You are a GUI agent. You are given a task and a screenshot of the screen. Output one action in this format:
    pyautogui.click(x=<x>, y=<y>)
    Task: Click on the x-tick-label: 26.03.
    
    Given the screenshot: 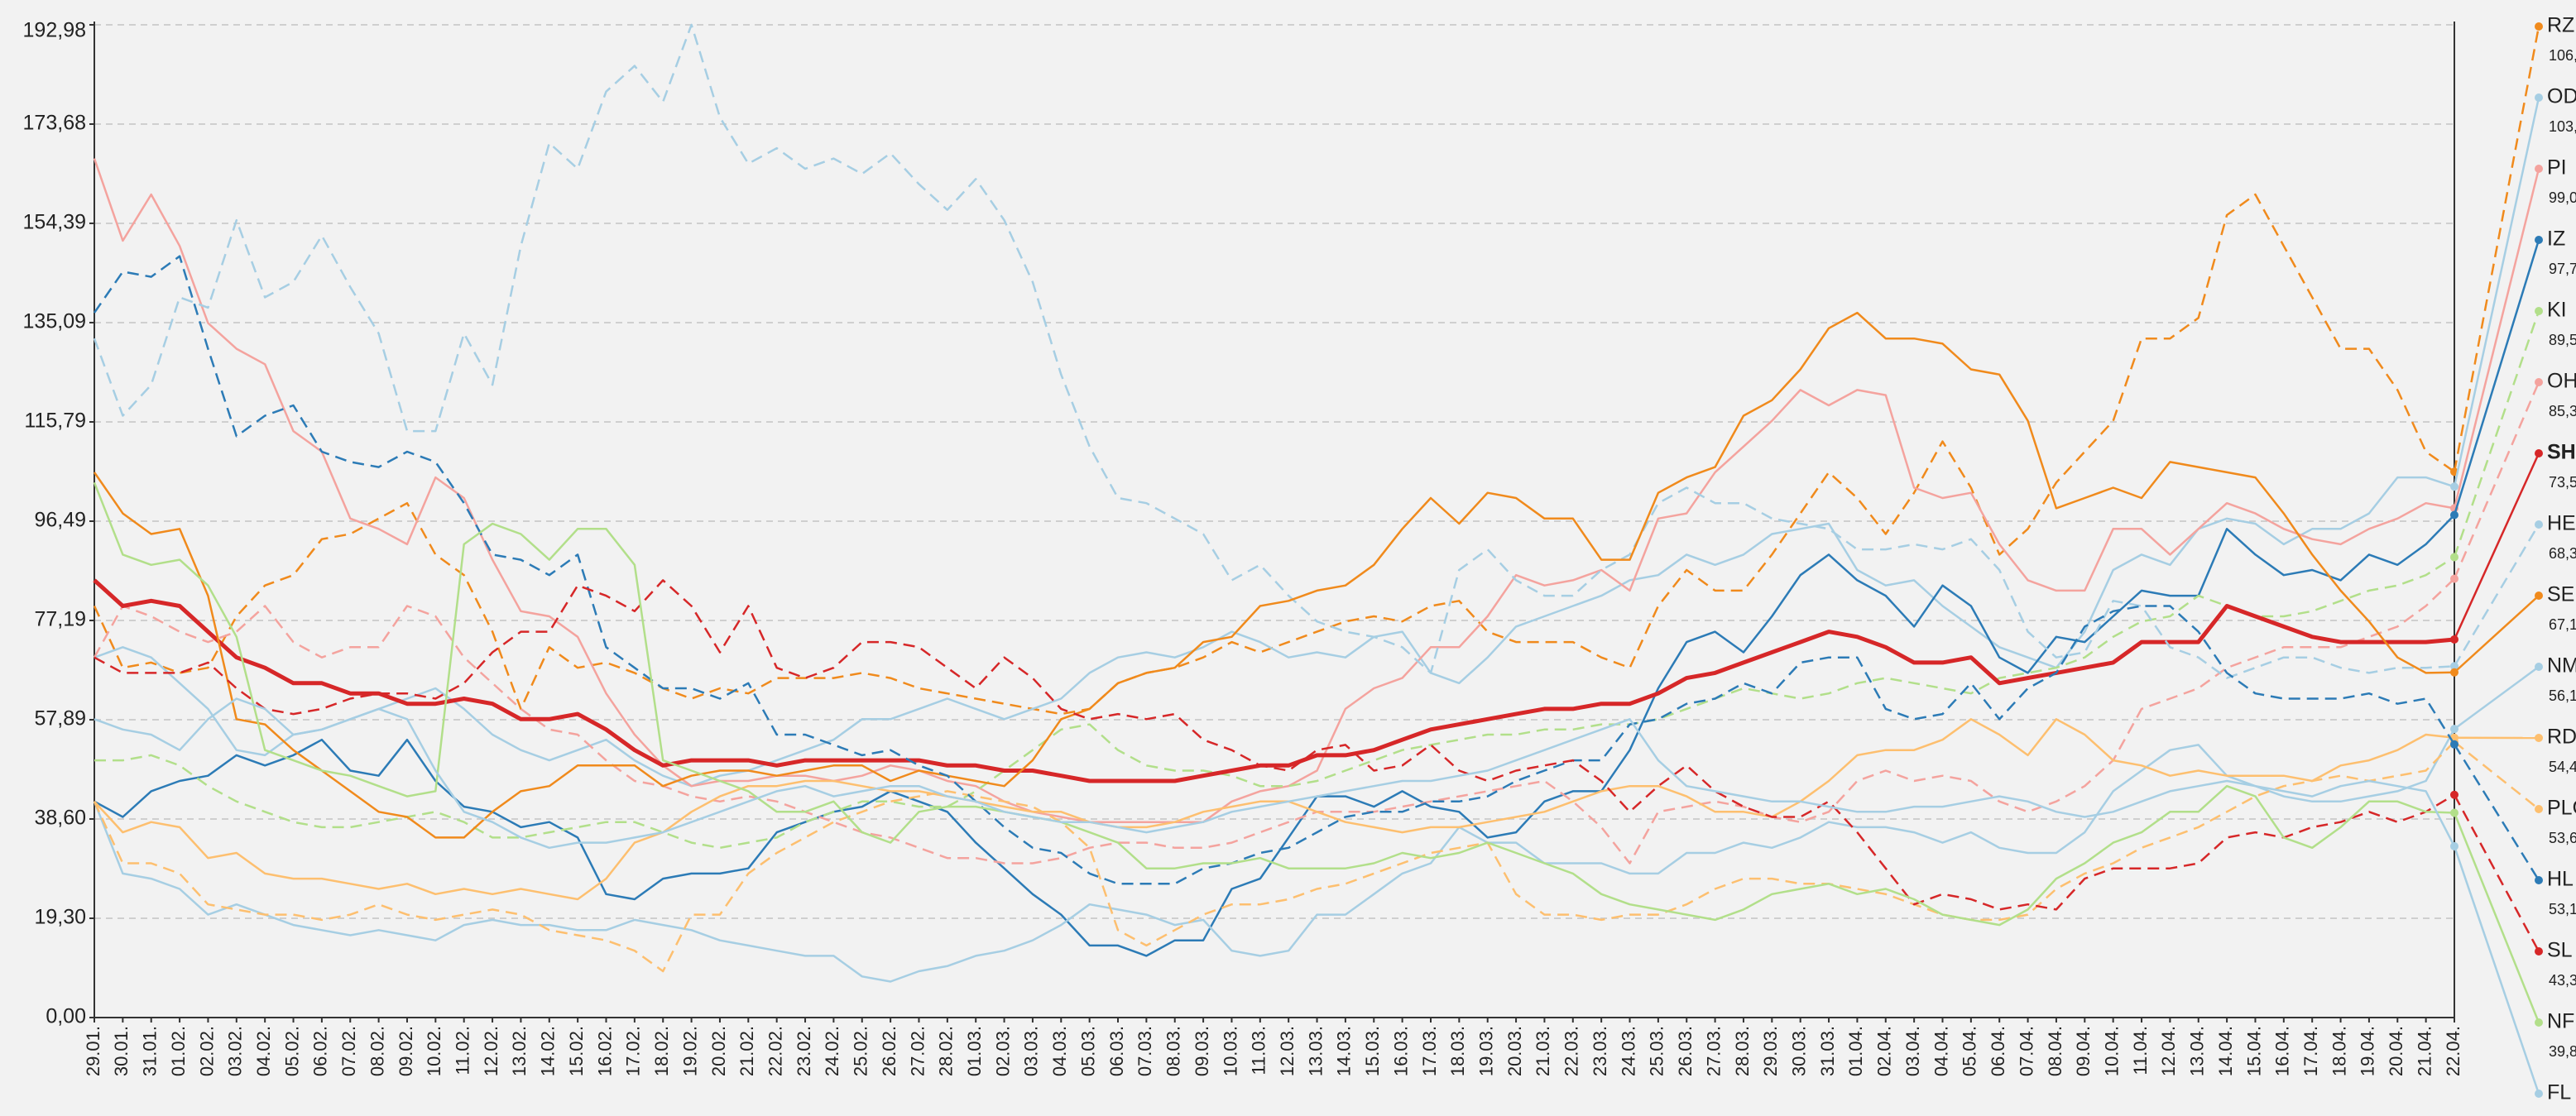 What is the action you would take?
    pyautogui.click(x=1686, y=1051)
    